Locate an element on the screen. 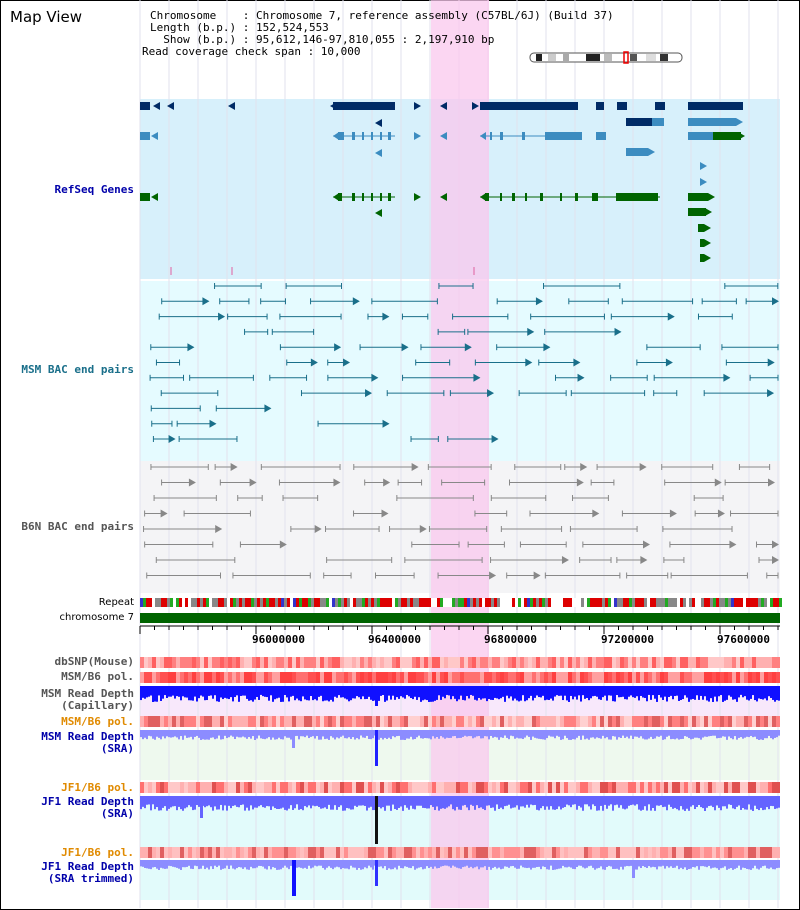 This screenshot has height=910, width=800. track-label-msm-pol-1: MSM/B6 pol. is located at coordinates (97, 676).